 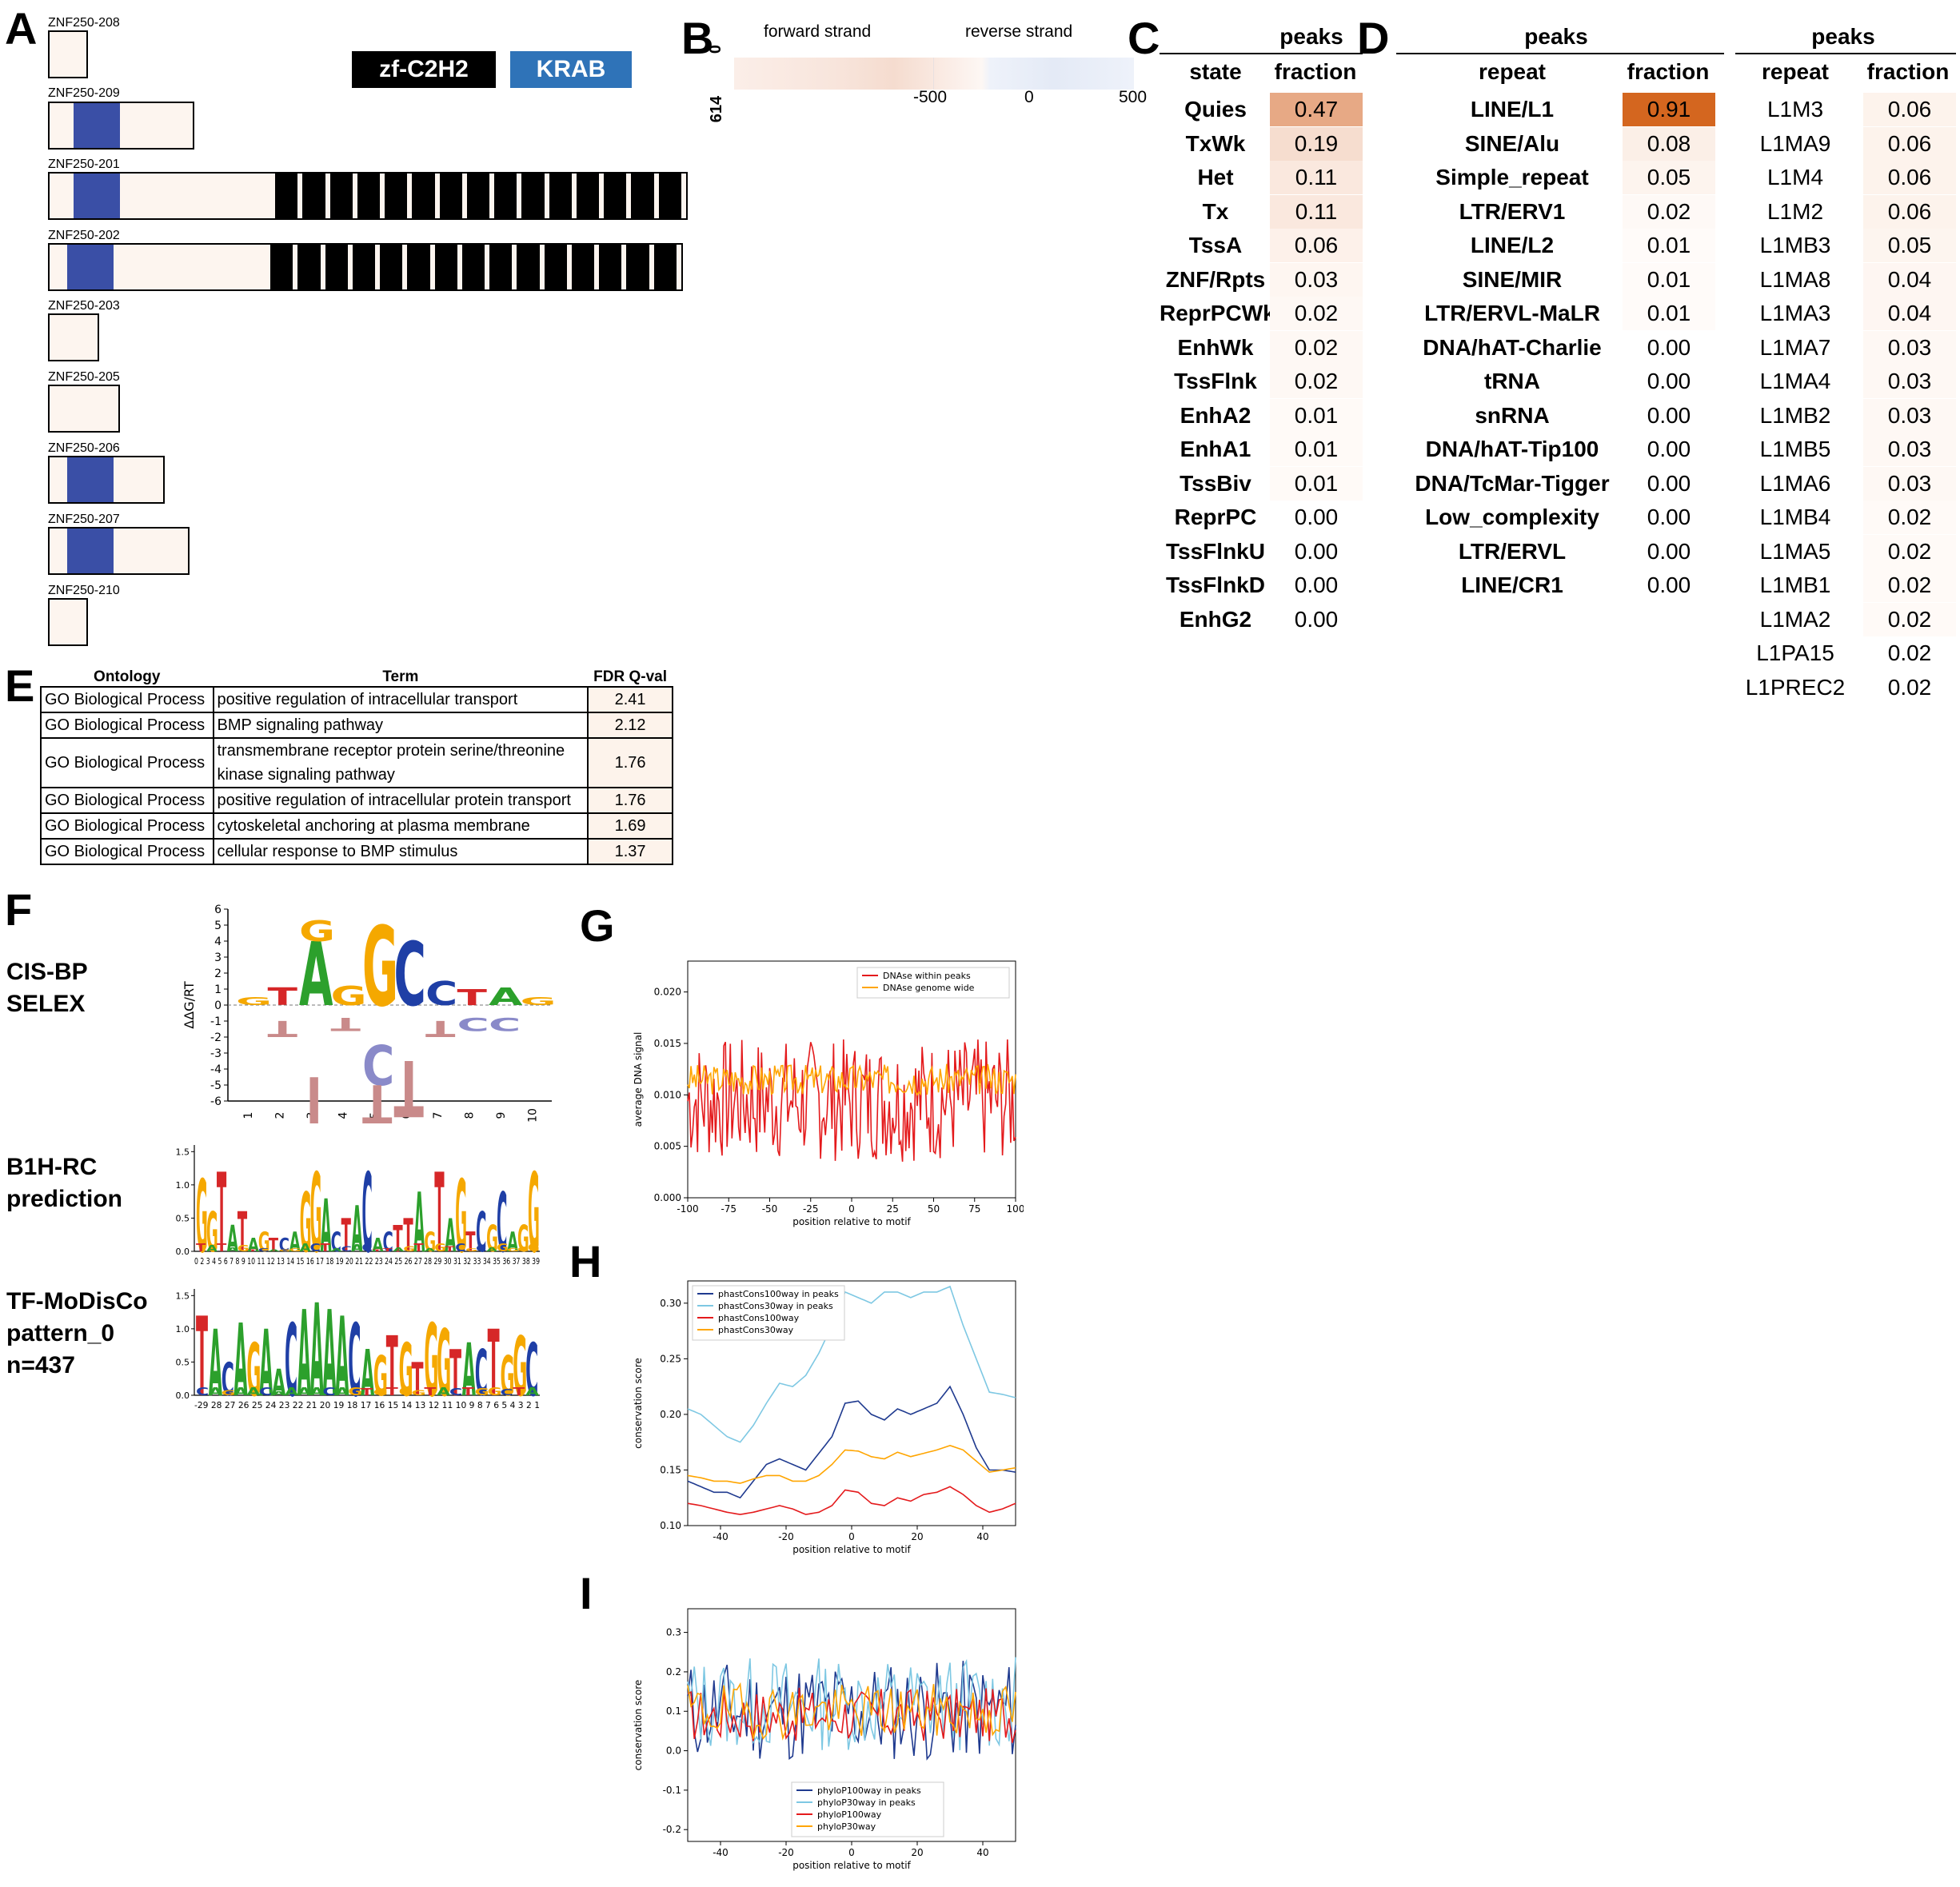 What do you see at coordinates (127, 699) in the screenshot?
I see `cell-ontology: GO Biological Process` at bounding box center [127, 699].